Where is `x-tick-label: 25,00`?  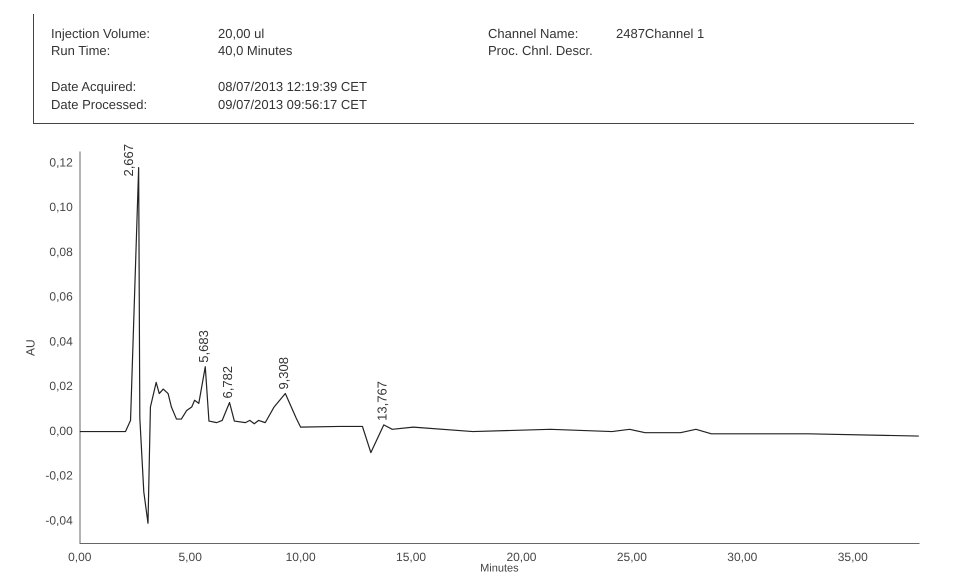
x-tick-label: 25,00 is located at coordinates (632, 557).